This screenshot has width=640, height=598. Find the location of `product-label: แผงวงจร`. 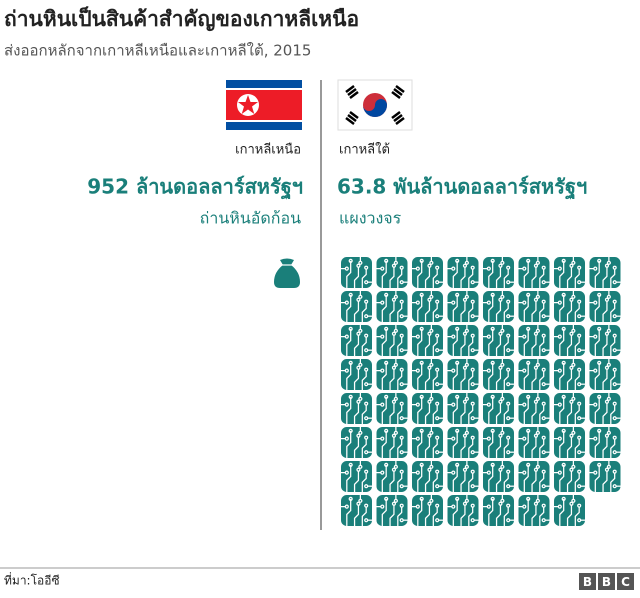

product-label: แผงวงจร is located at coordinates (370, 218).